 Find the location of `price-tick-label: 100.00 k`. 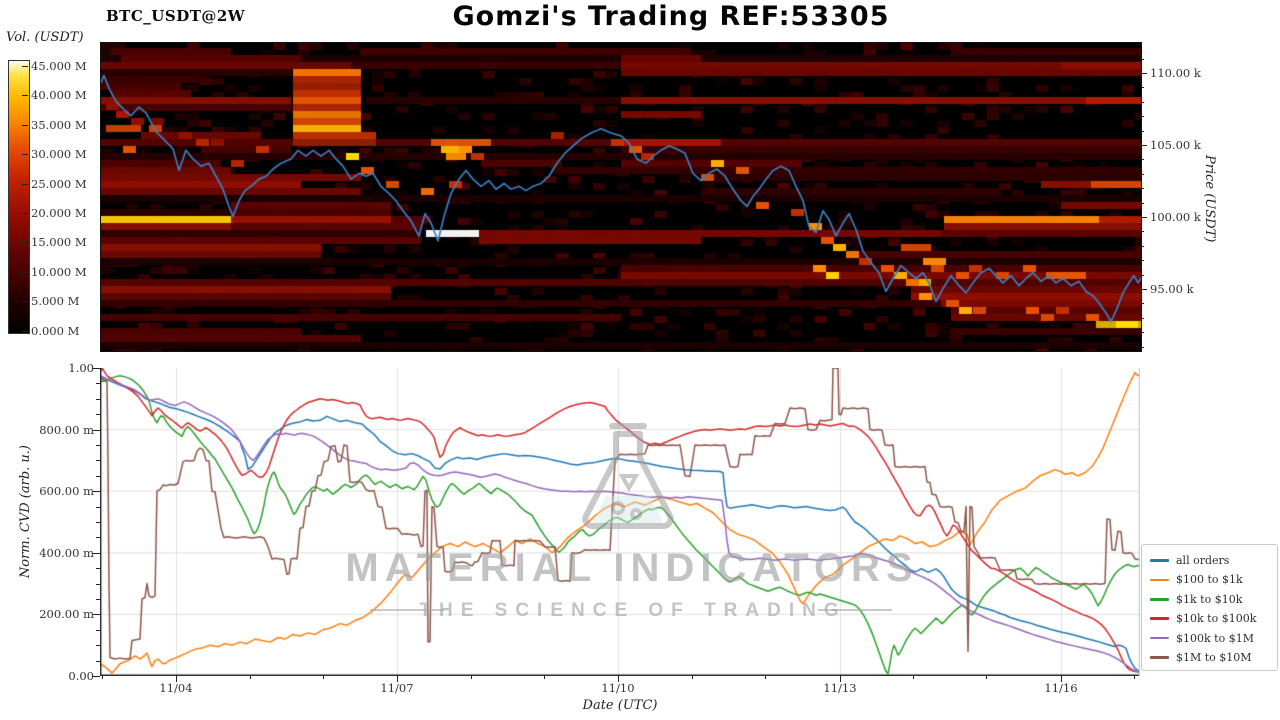

price-tick-label: 100.00 k is located at coordinates (1175, 217).